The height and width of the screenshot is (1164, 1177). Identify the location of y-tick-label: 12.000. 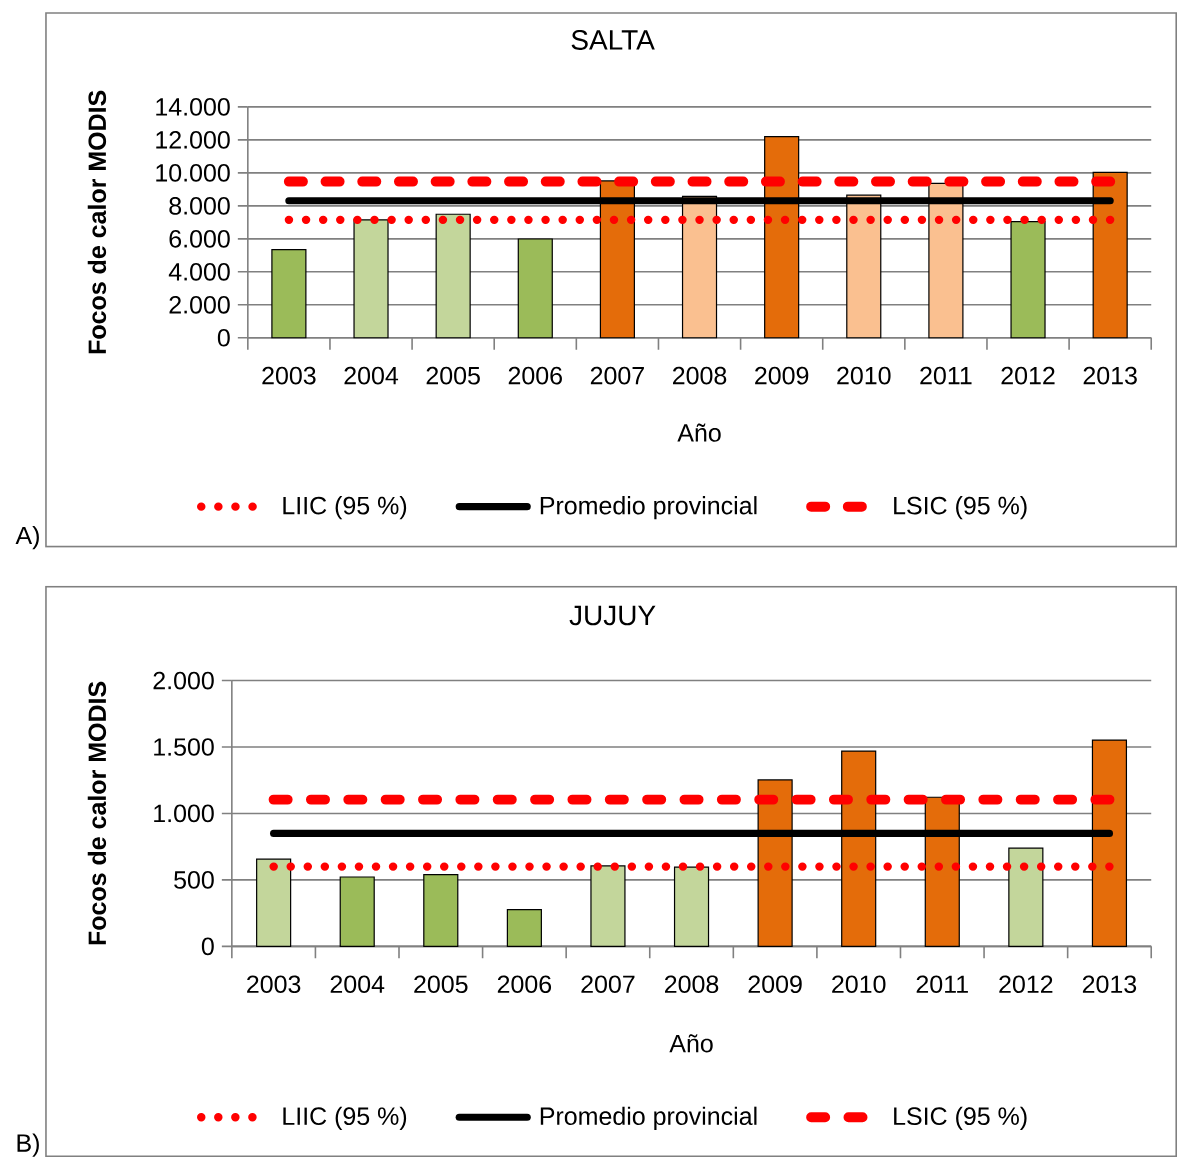
(193, 140).